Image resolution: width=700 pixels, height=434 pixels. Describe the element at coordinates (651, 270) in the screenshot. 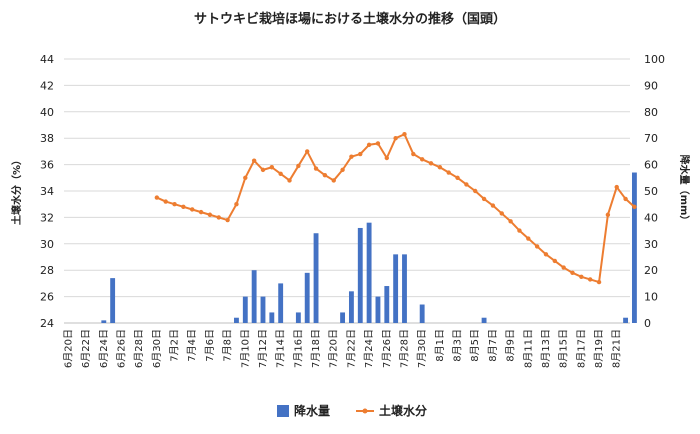

I see `right-tick-label: 20` at that location.